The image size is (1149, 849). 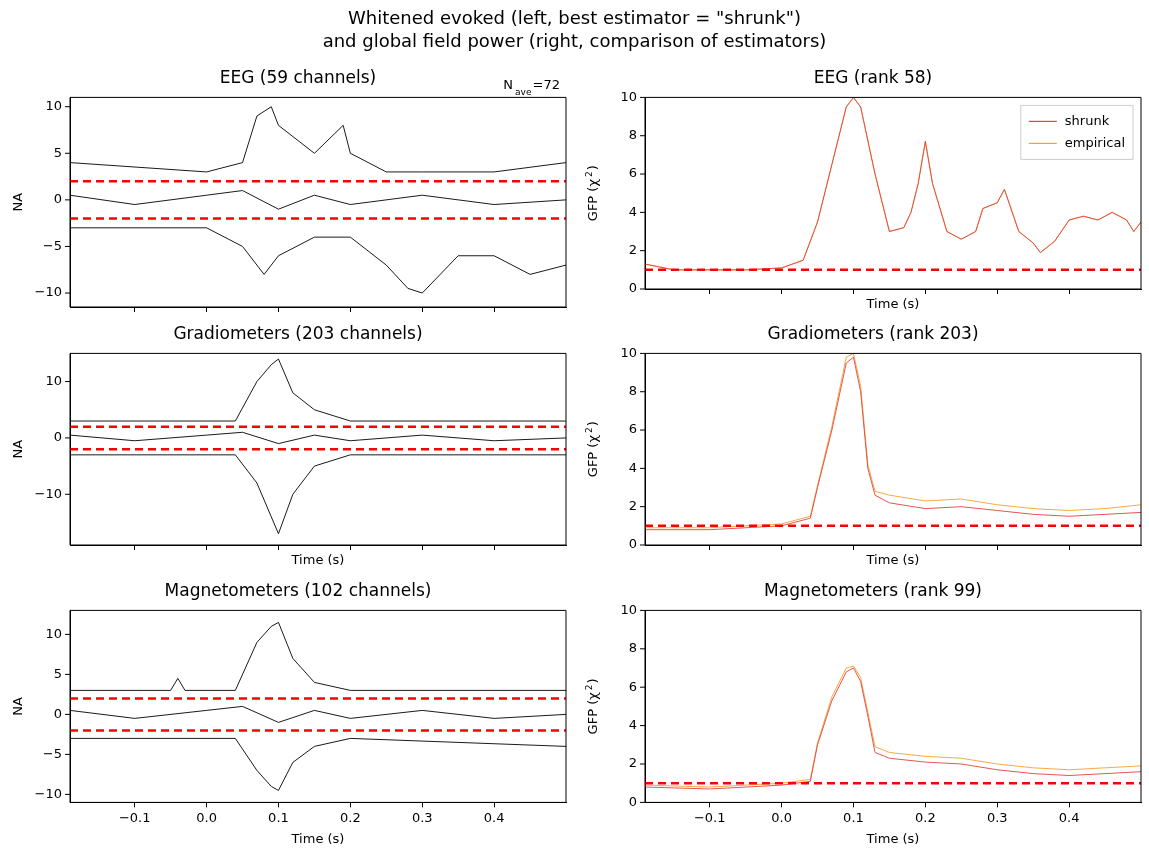 I want to click on chart-title: Gradiometers (203 channels), so click(x=298, y=332).